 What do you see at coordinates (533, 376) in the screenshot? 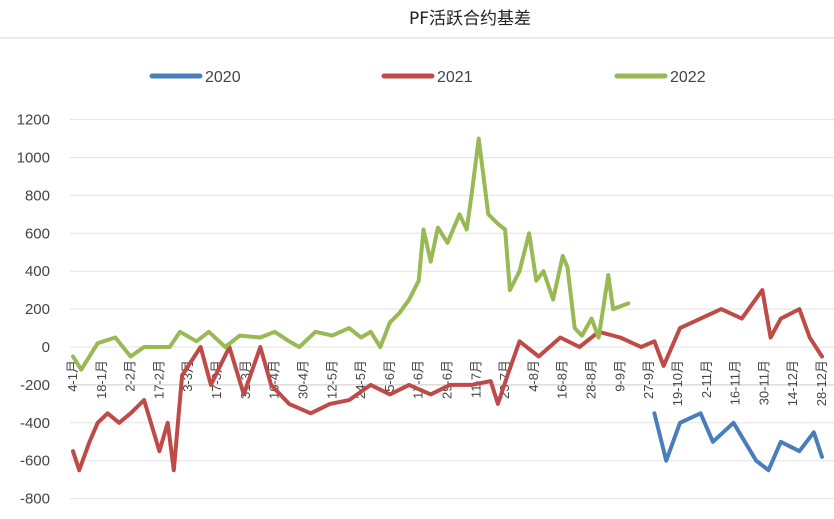
I see `x-tick-label: 4-8月` at bounding box center [533, 376].